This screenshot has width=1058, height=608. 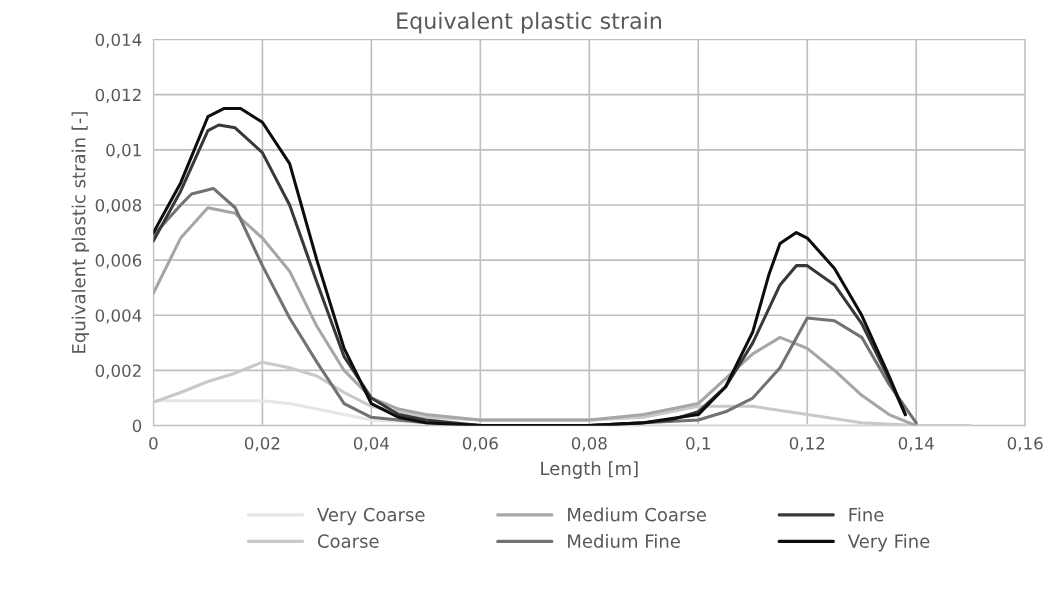 What do you see at coordinates (807, 444) in the screenshot?
I see `x-tick-label: 0,12` at bounding box center [807, 444].